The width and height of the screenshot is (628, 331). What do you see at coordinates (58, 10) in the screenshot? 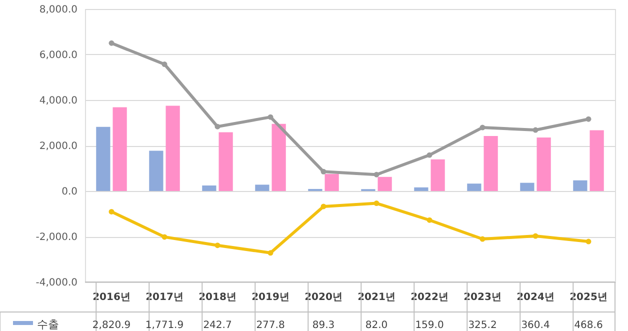
I see `y-tick-label: 8,000.0` at bounding box center [58, 10].